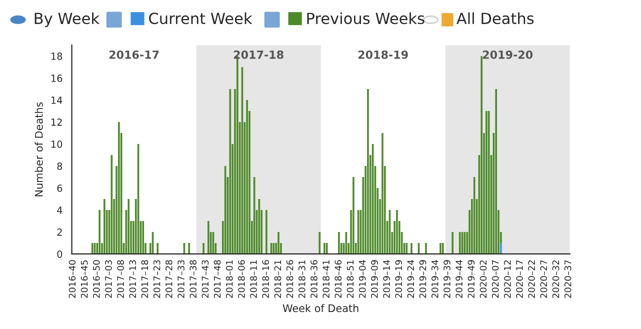  I want to click on y-tick-label: 18, so click(56, 56).